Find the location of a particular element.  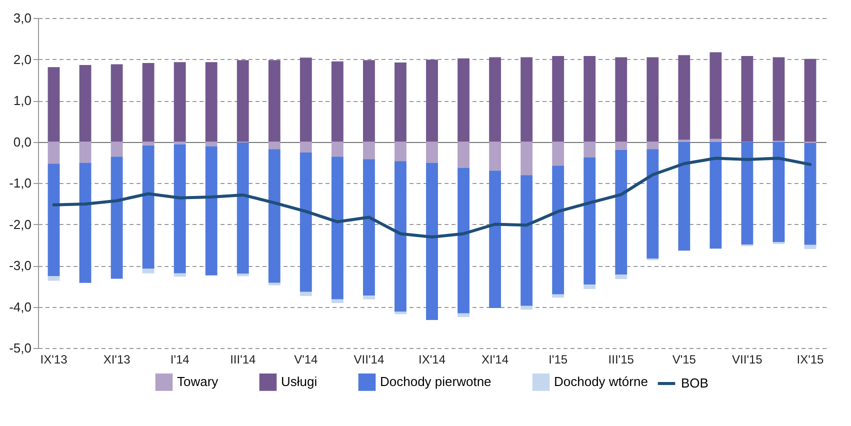

x-tick-label: XI'14 is located at coordinates (495, 359).